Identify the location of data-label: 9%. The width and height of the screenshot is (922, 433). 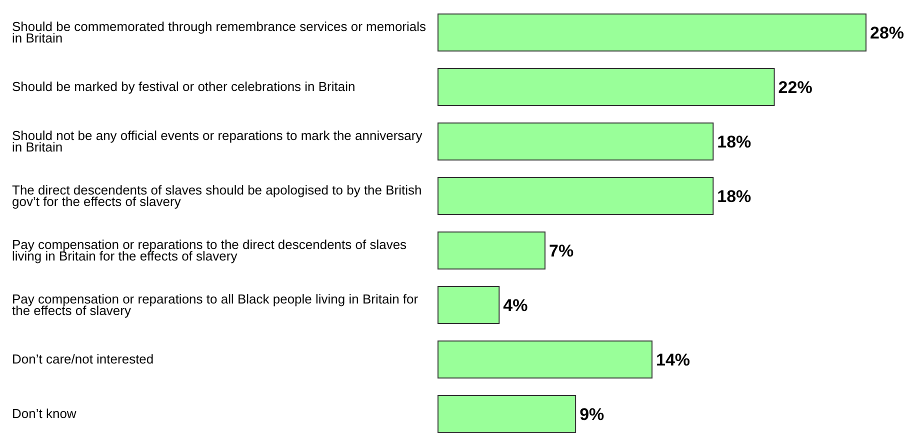
(592, 414).